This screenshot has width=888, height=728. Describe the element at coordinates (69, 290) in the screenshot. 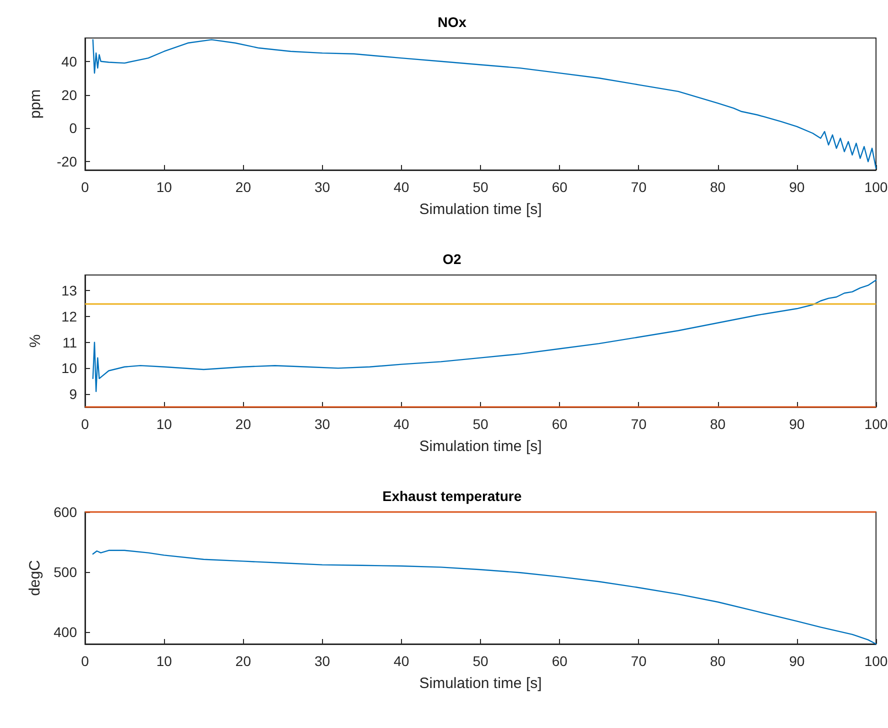

I see `y-tick-label: 13` at that location.